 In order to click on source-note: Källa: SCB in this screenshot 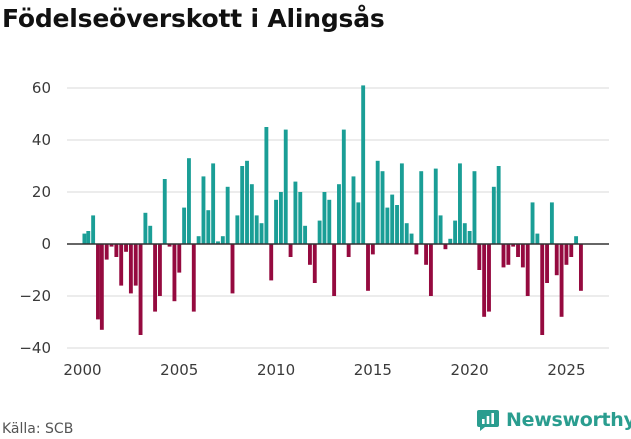, I will do `click(38, 429)`.